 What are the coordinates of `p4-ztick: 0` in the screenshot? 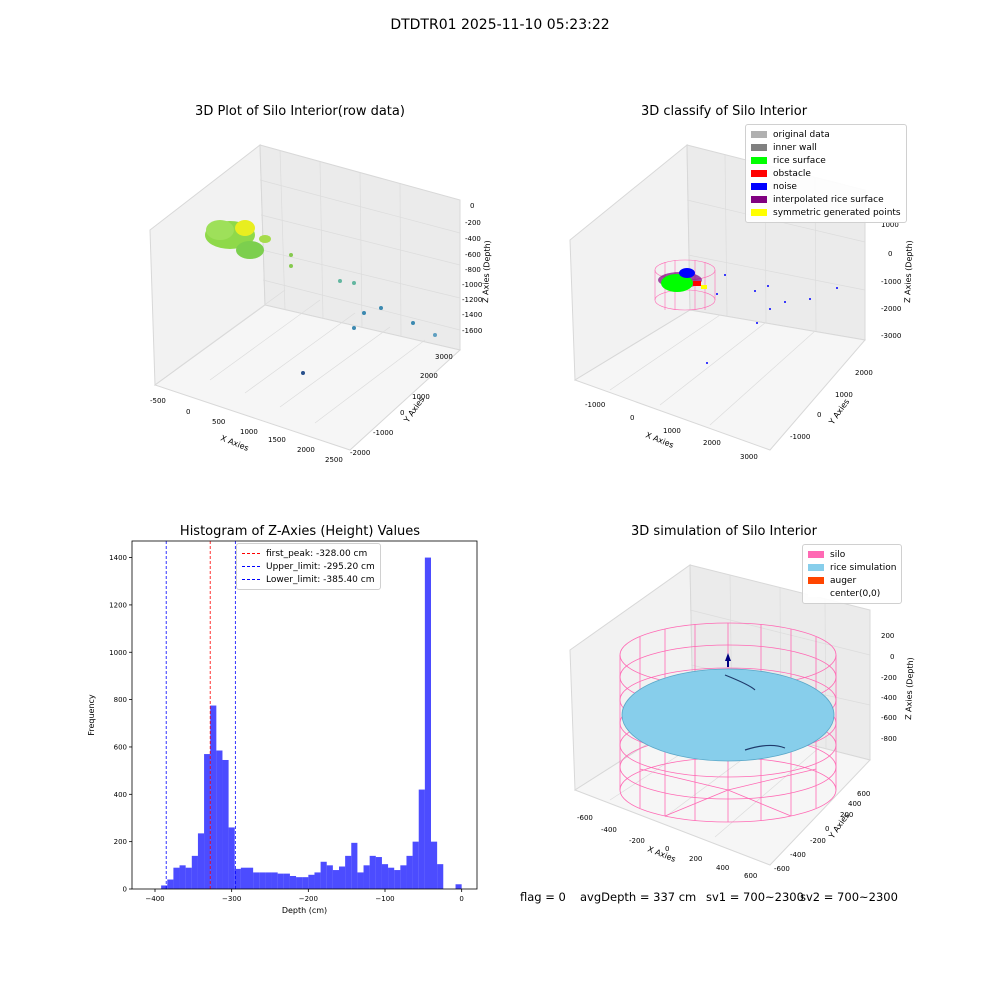 It's located at (892, 657).